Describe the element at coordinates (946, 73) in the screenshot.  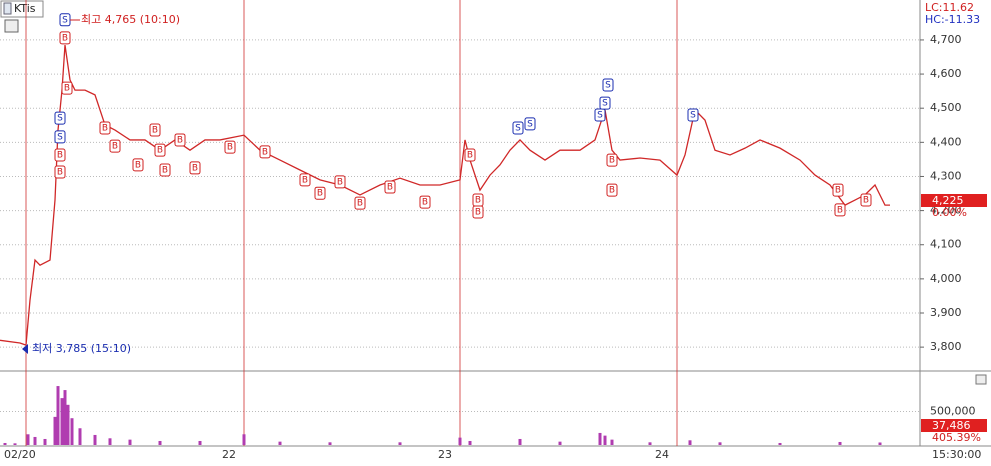
I see `y-tick-label: 4,600` at that location.